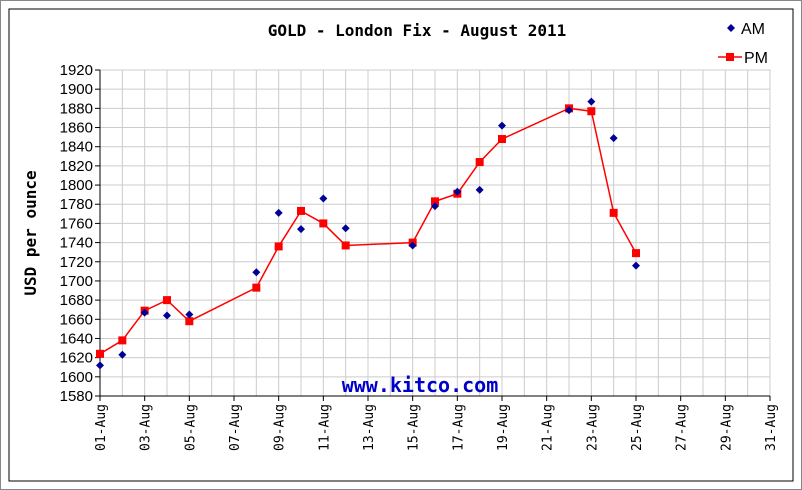 The image size is (802, 490). Describe the element at coordinates (146, 427) in the screenshot. I see `x-tick-label: 03-Aug` at that location.